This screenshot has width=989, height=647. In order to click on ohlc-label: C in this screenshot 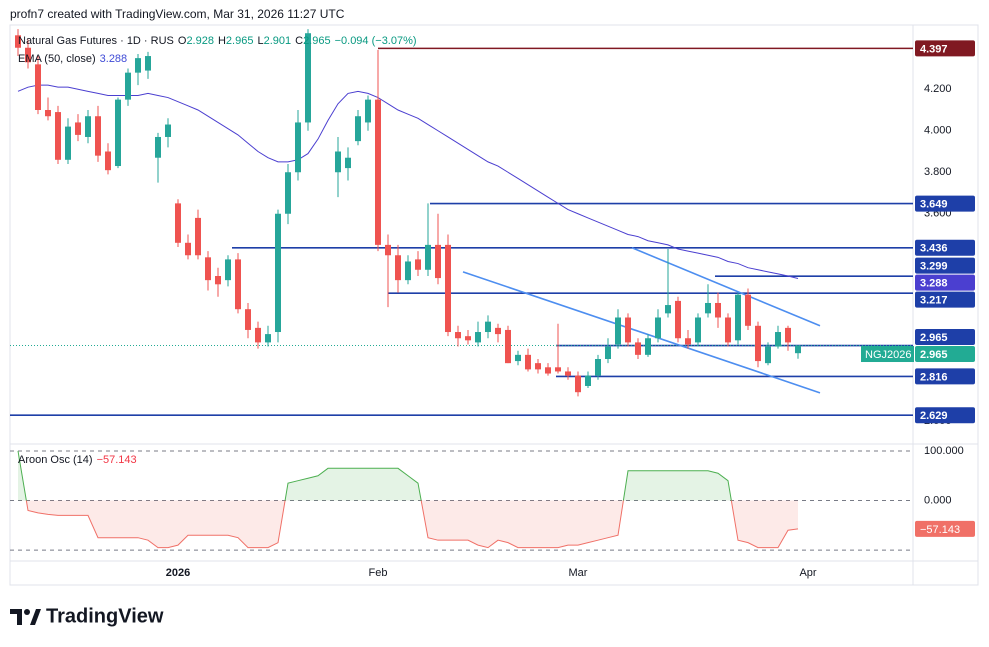, I will do `click(299, 41)`.